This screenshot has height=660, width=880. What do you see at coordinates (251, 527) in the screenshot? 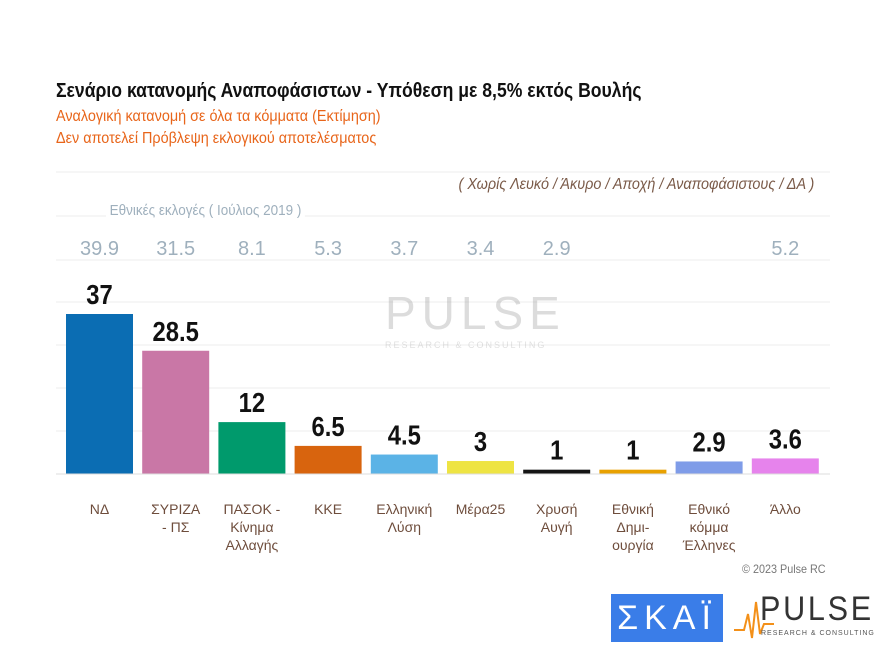
I see `category-label: Κίνημα` at bounding box center [251, 527].